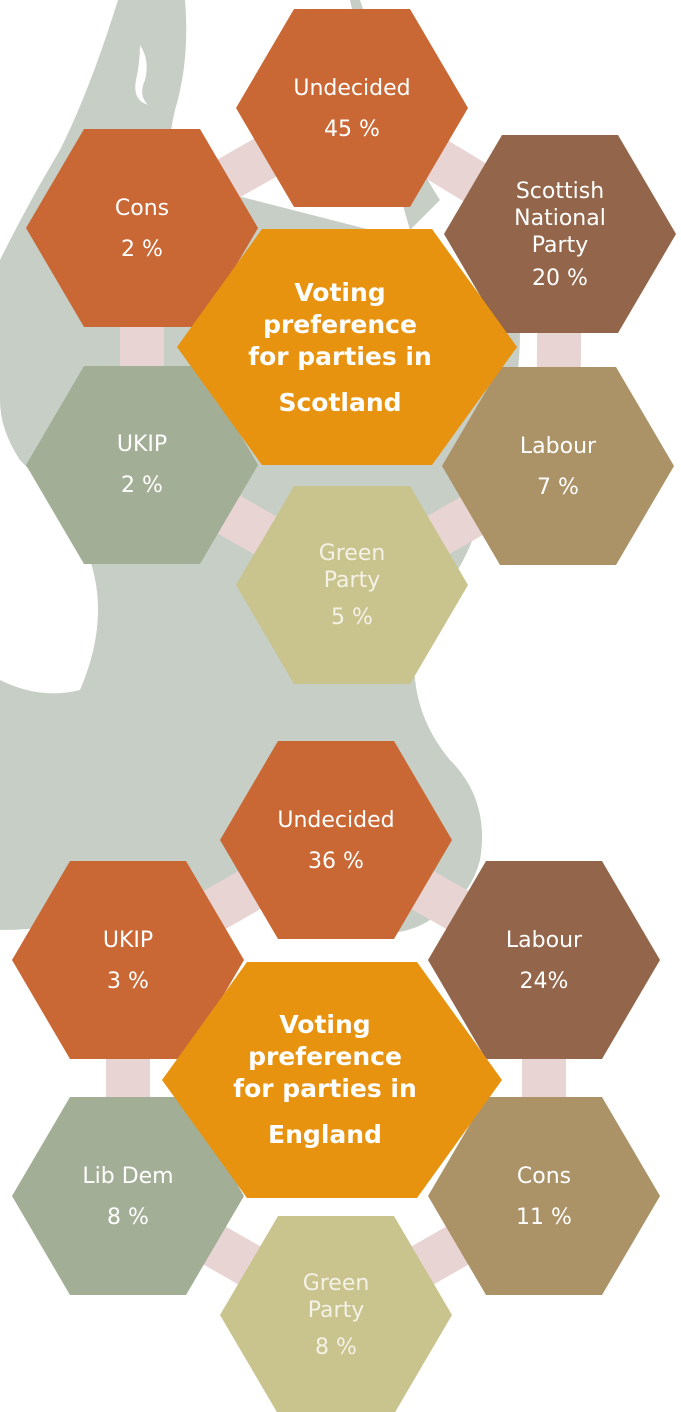 The height and width of the screenshot is (1412, 681). What do you see at coordinates (141, 75) in the screenshot?
I see `silhouette-detail` at bounding box center [141, 75].